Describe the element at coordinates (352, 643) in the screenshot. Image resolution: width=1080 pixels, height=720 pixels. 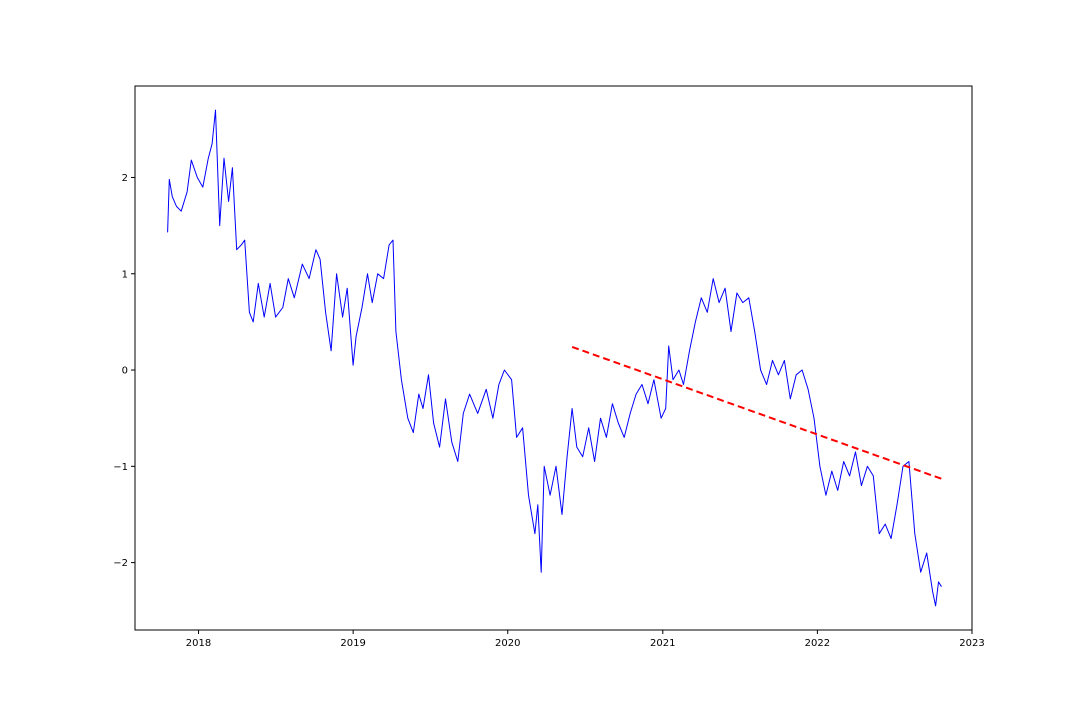
I see `x-tick-label: 2019` at that location.